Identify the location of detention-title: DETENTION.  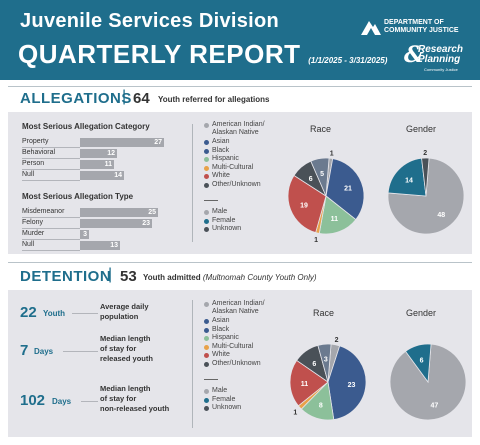
(66, 276).